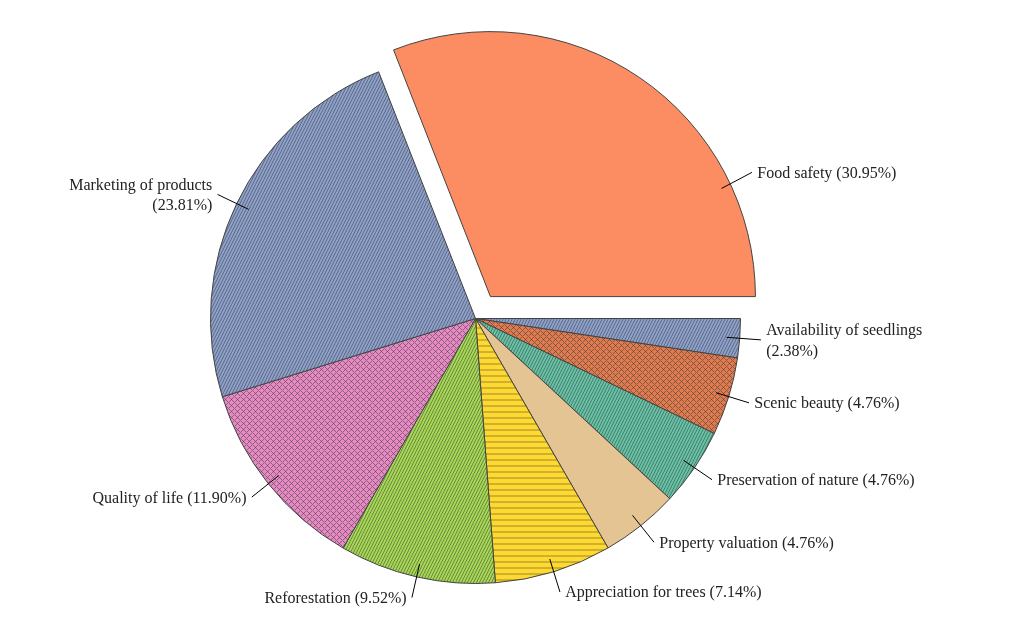  What do you see at coordinates (335, 598) in the screenshot?
I see `slice-label: Reforestation (9.52%)` at bounding box center [335, 598].